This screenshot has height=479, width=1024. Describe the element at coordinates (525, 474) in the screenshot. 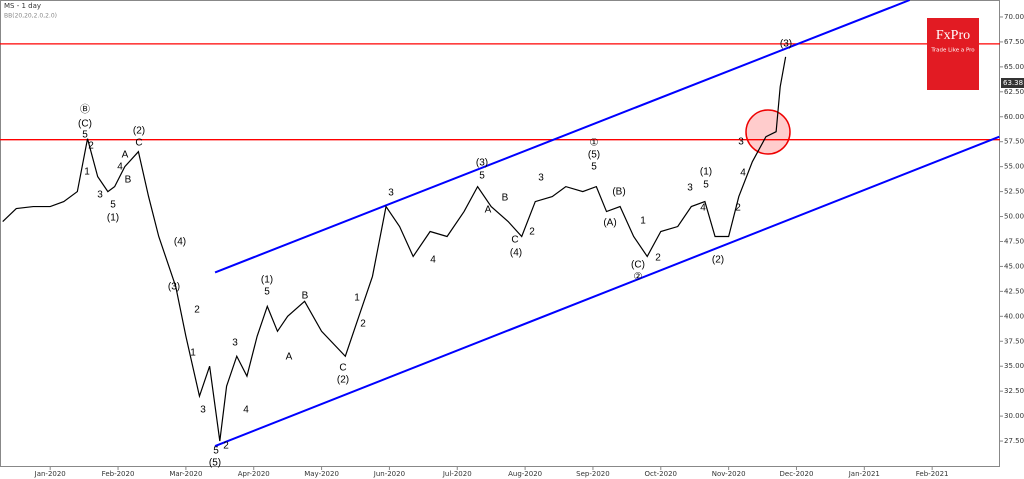

I see `x-tick-label: Aug-2020` at that location.